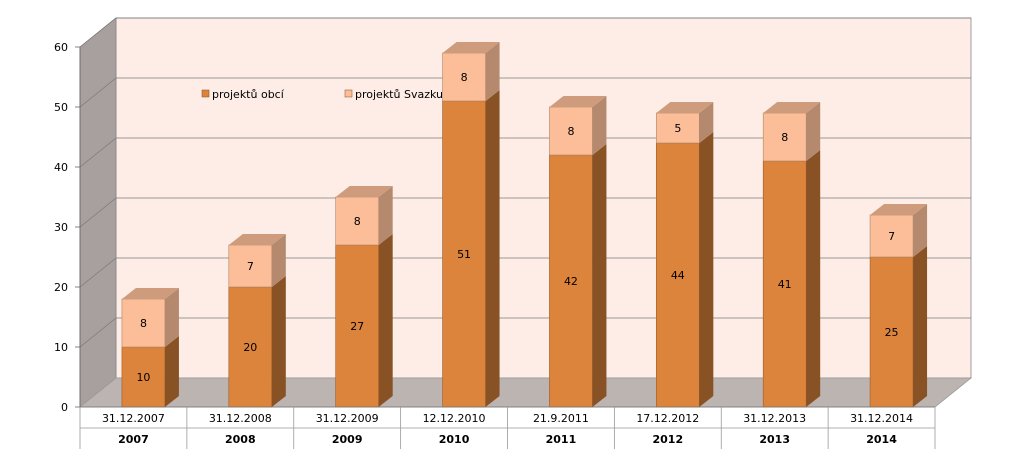 The image size is (1024, 449). Describe the element at coordinates (348, 93) in the screenshot. I see `legend-swatch-svazku` at that location.